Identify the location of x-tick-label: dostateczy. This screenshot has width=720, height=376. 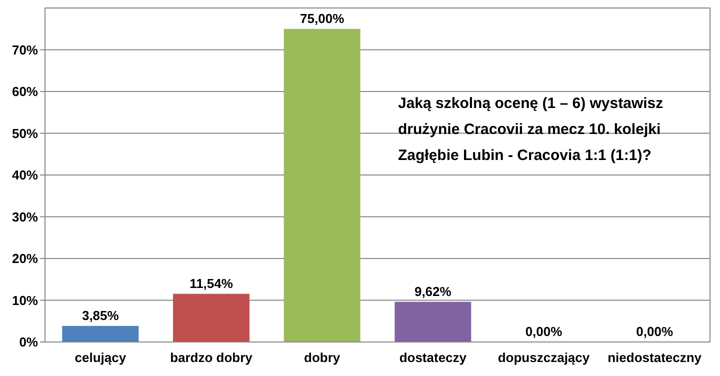
(433, 357).